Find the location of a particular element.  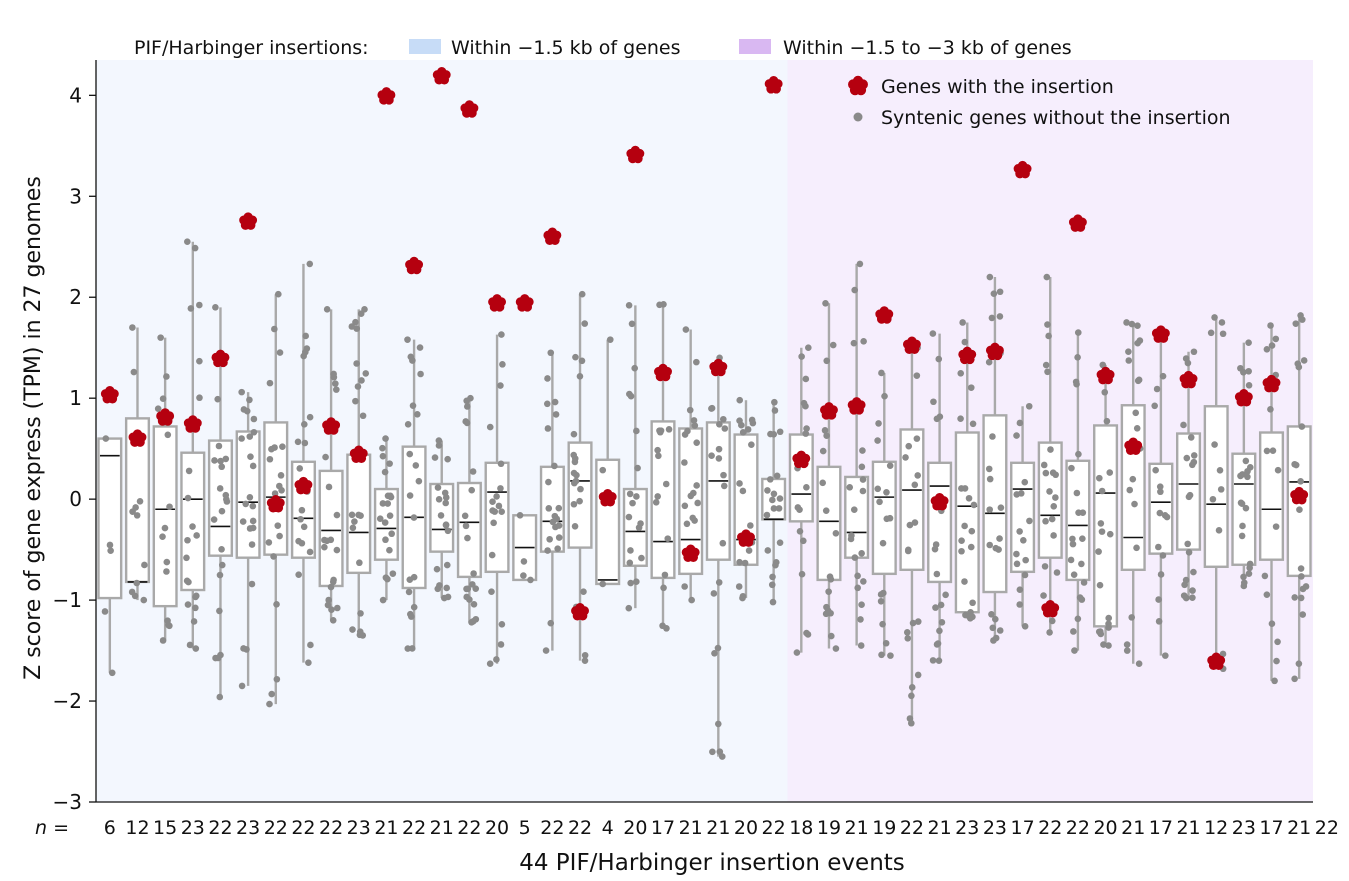

n-label: 22 is located at coordinates (774, 828).